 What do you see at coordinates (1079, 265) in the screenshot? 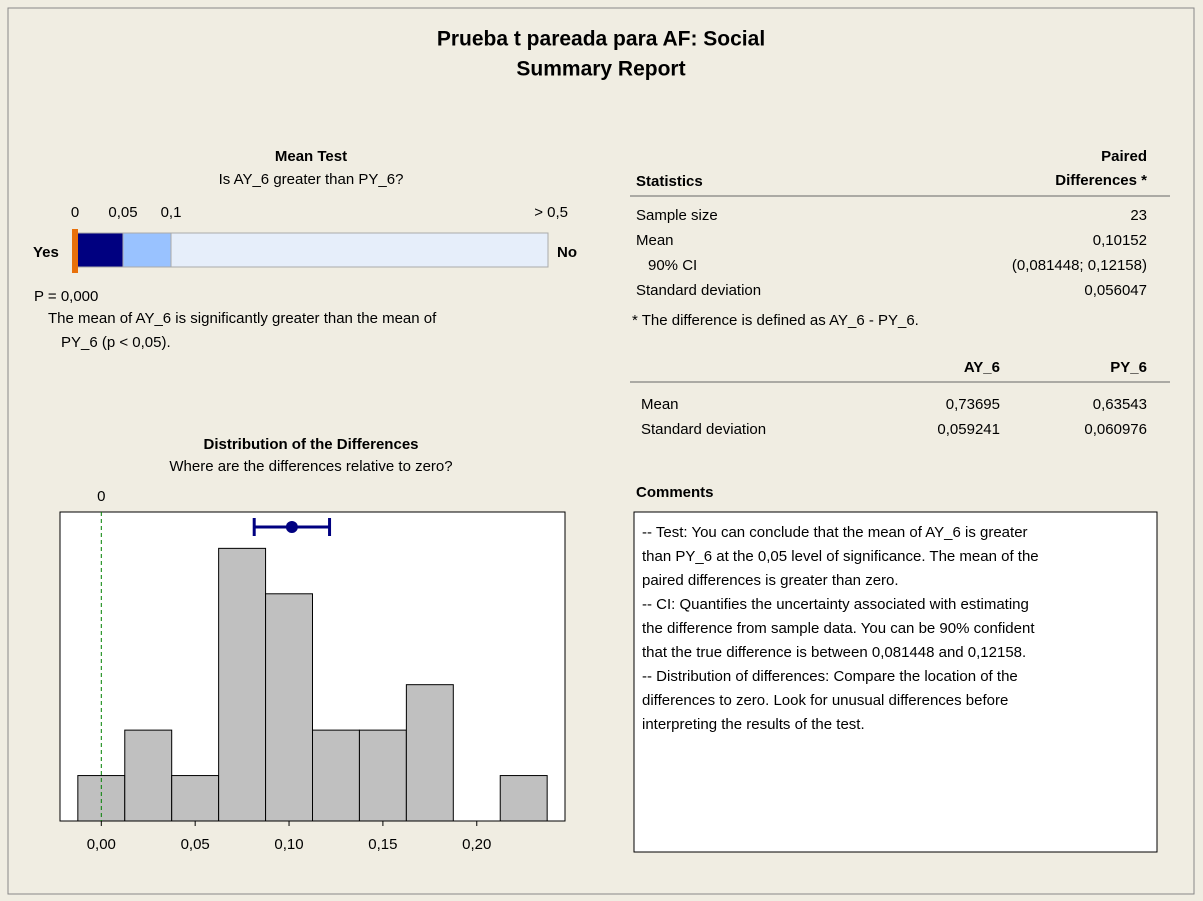
I see `stat-value: (0,081448; 0,12158)` at bounding box center [1079, 265].